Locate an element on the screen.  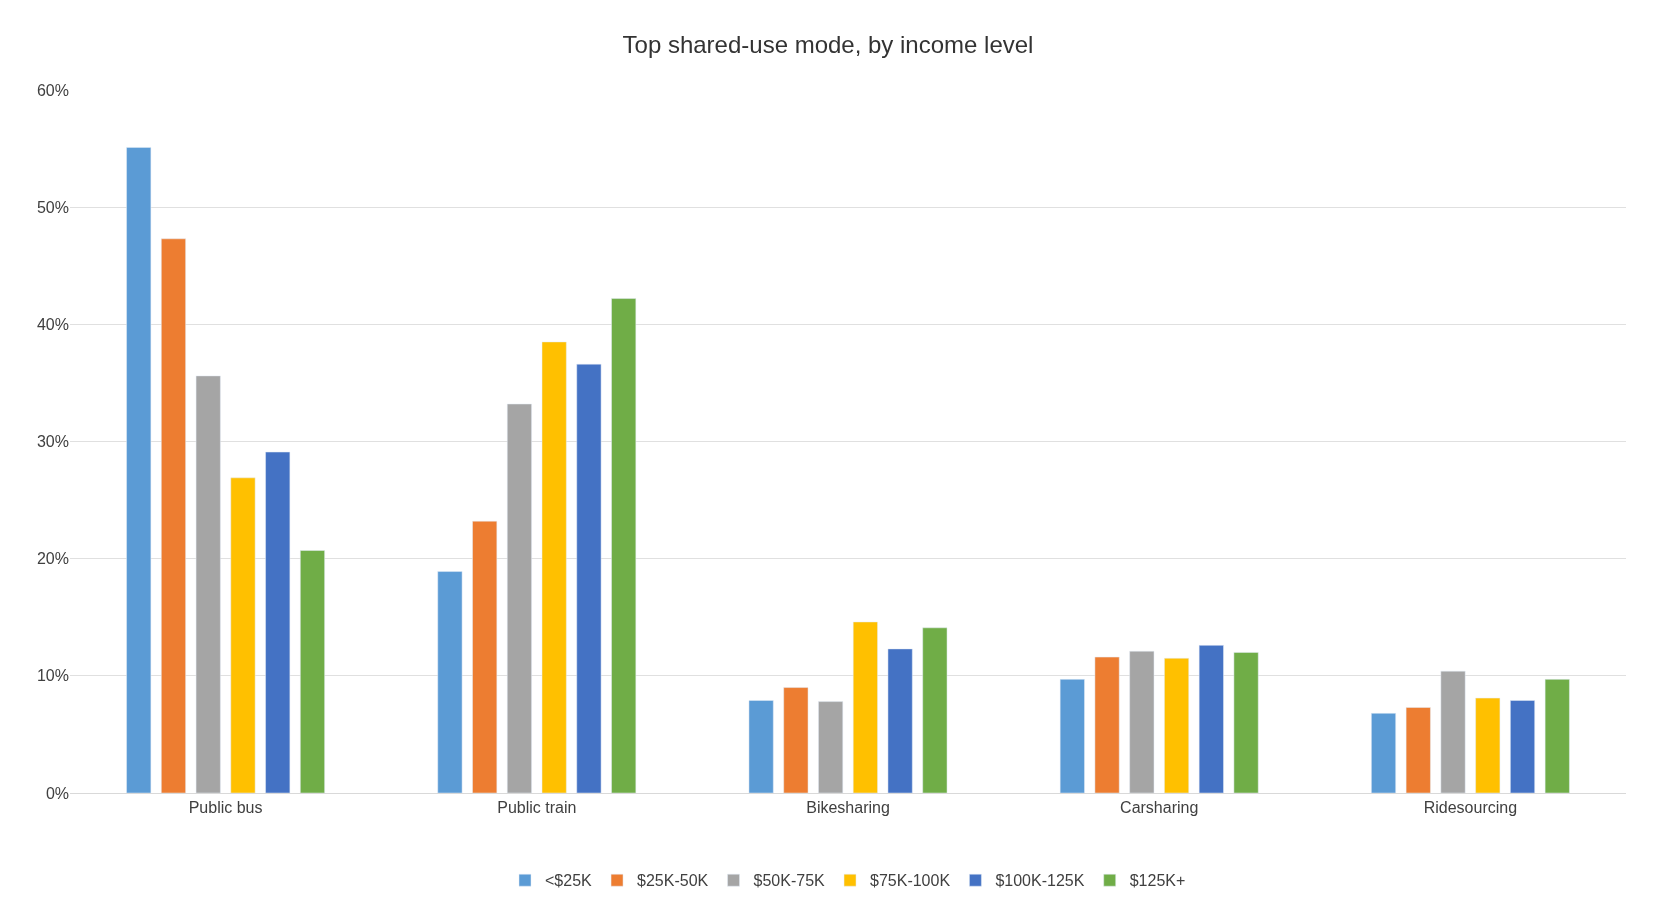
y-tick-label: 40% is located at coordinates (52, 324).